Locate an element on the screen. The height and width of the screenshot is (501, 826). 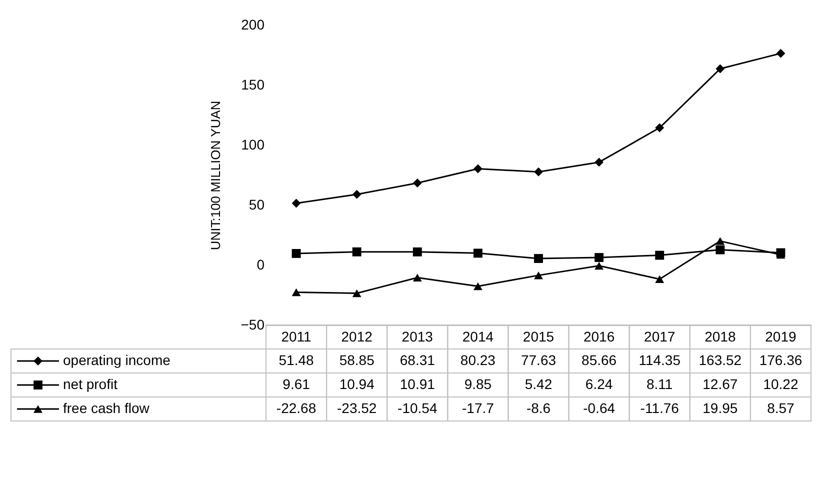
data-label: 163.52 is located at coordinates (720, 360).